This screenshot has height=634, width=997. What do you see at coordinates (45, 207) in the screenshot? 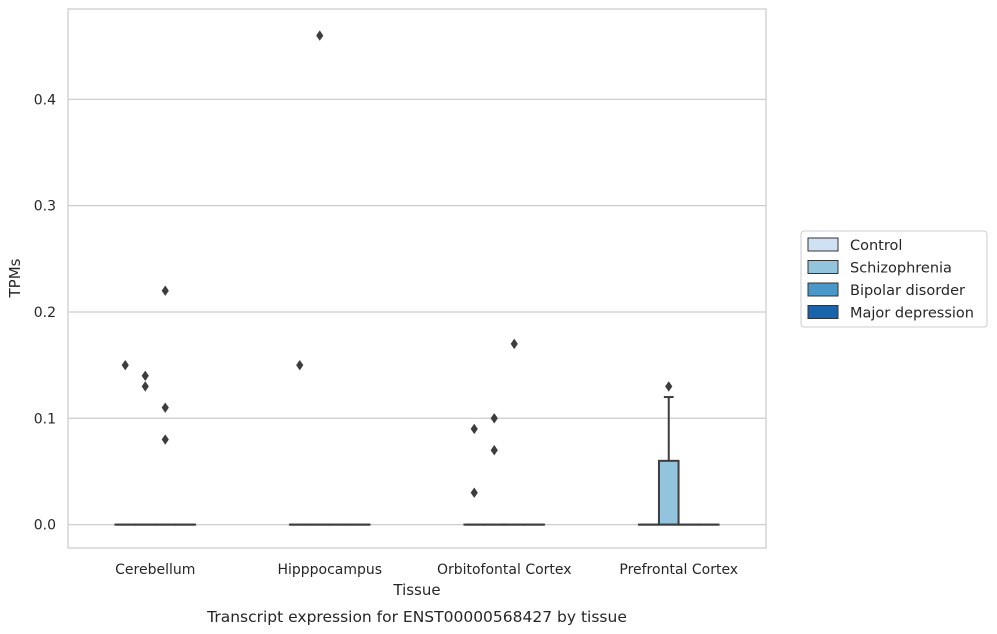
I see `y-tick-label: 0.3` at bounding box center [45, 207].